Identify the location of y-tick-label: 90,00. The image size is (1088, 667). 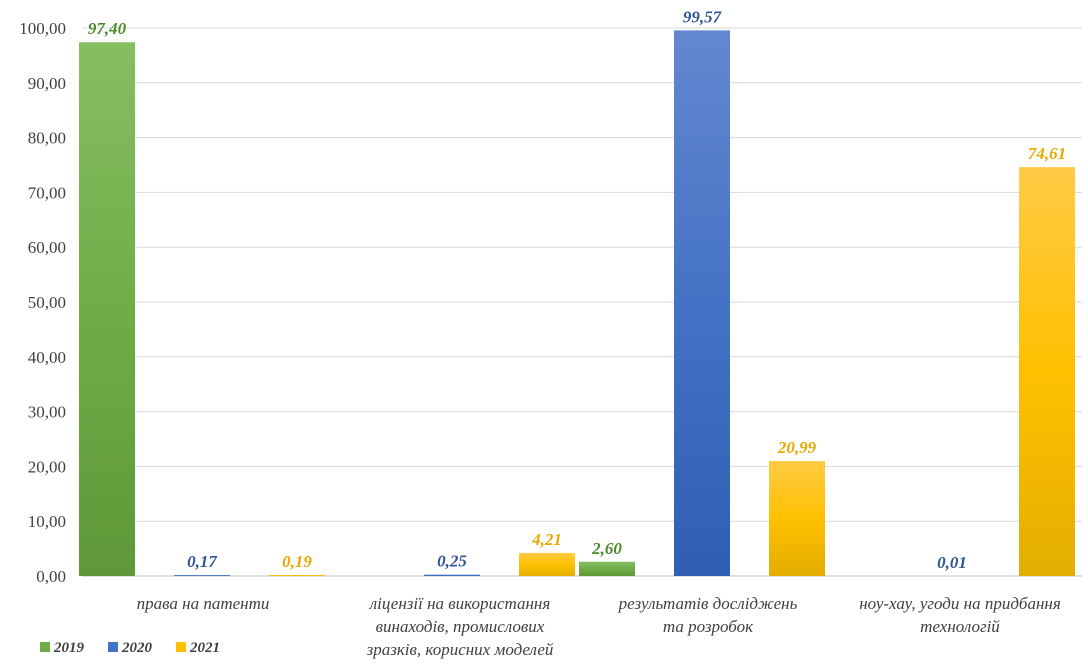
(47, 83).